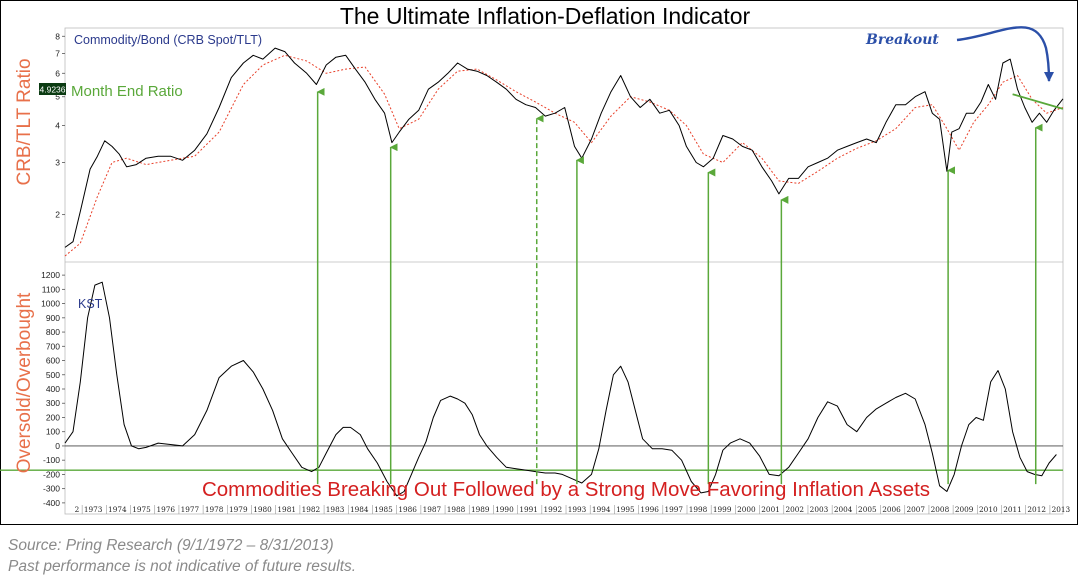 The width and height of the screenshot is (1080, 587). Describe the element at coordinates (359, 509) in the screenshot. I see `x-tick-label: 1984` at that location.